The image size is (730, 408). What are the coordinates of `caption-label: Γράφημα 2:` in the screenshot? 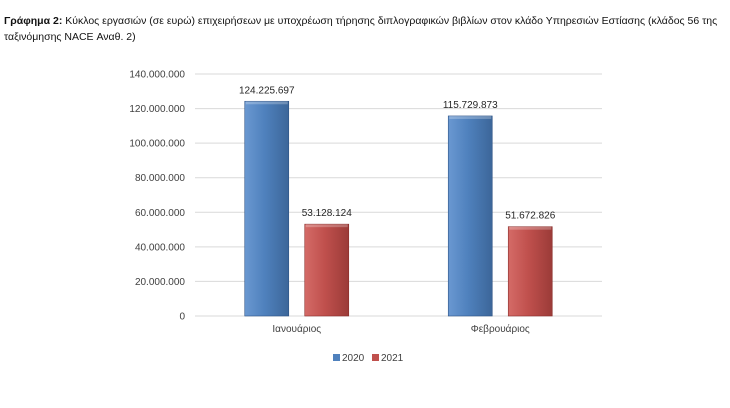 It's located at (33, 21).